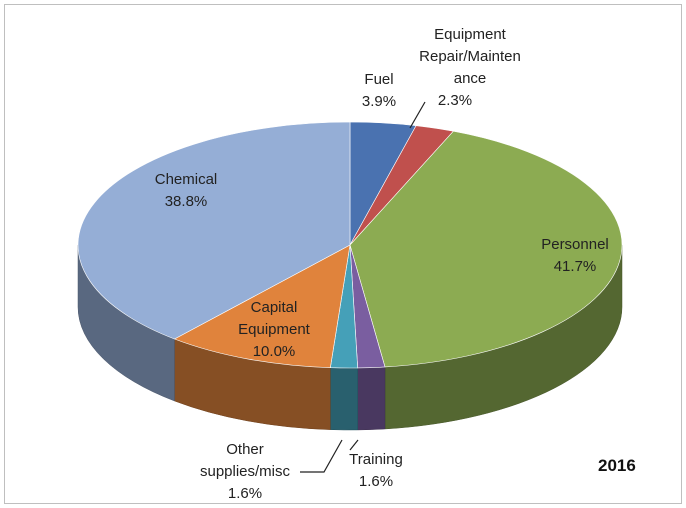 This screenshot has width=686, height=508. Describe the element at coordinates (575, 244) in the screenshot. I see `slice-name: Personnel` at that location.